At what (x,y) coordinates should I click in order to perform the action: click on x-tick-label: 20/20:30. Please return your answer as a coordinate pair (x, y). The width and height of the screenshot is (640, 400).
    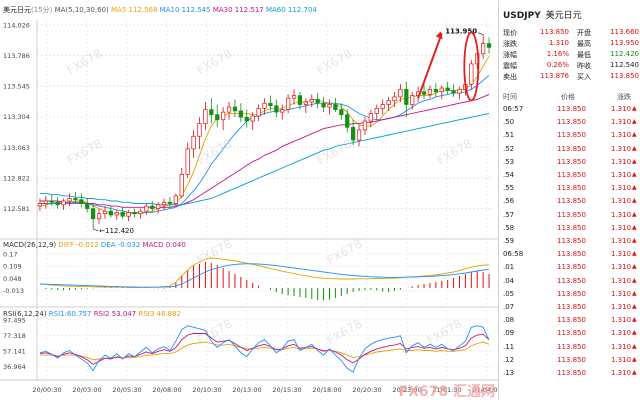
    Looking at the image, I should click on (366, 390).